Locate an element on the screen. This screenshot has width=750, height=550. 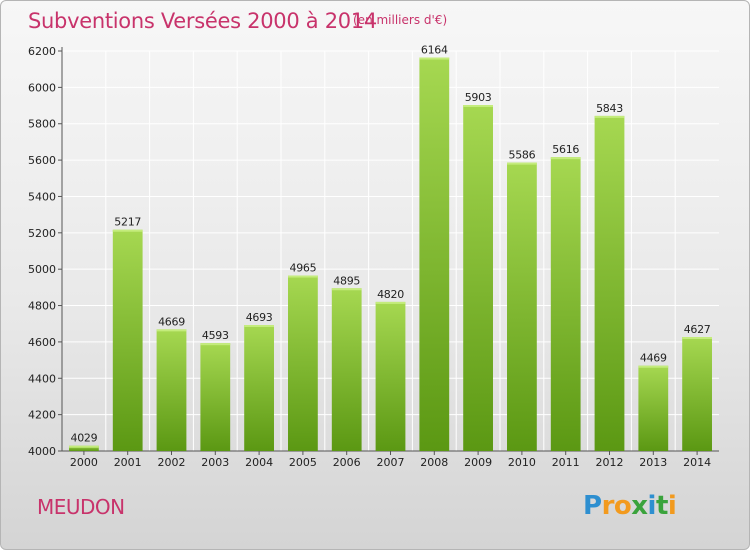
bar-2000 is located at coordinates (84, 448).